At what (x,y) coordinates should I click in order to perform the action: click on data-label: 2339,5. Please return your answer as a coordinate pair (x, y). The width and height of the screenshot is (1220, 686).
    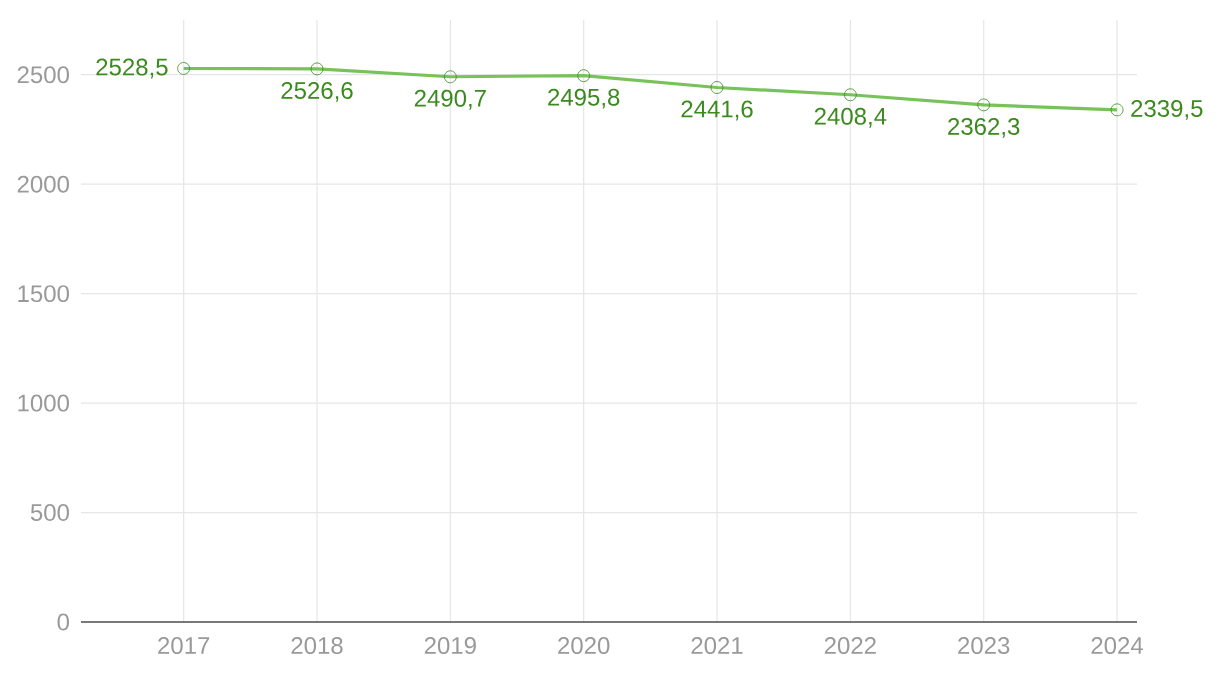
    Looking at the image, I should click on (1167, 109).